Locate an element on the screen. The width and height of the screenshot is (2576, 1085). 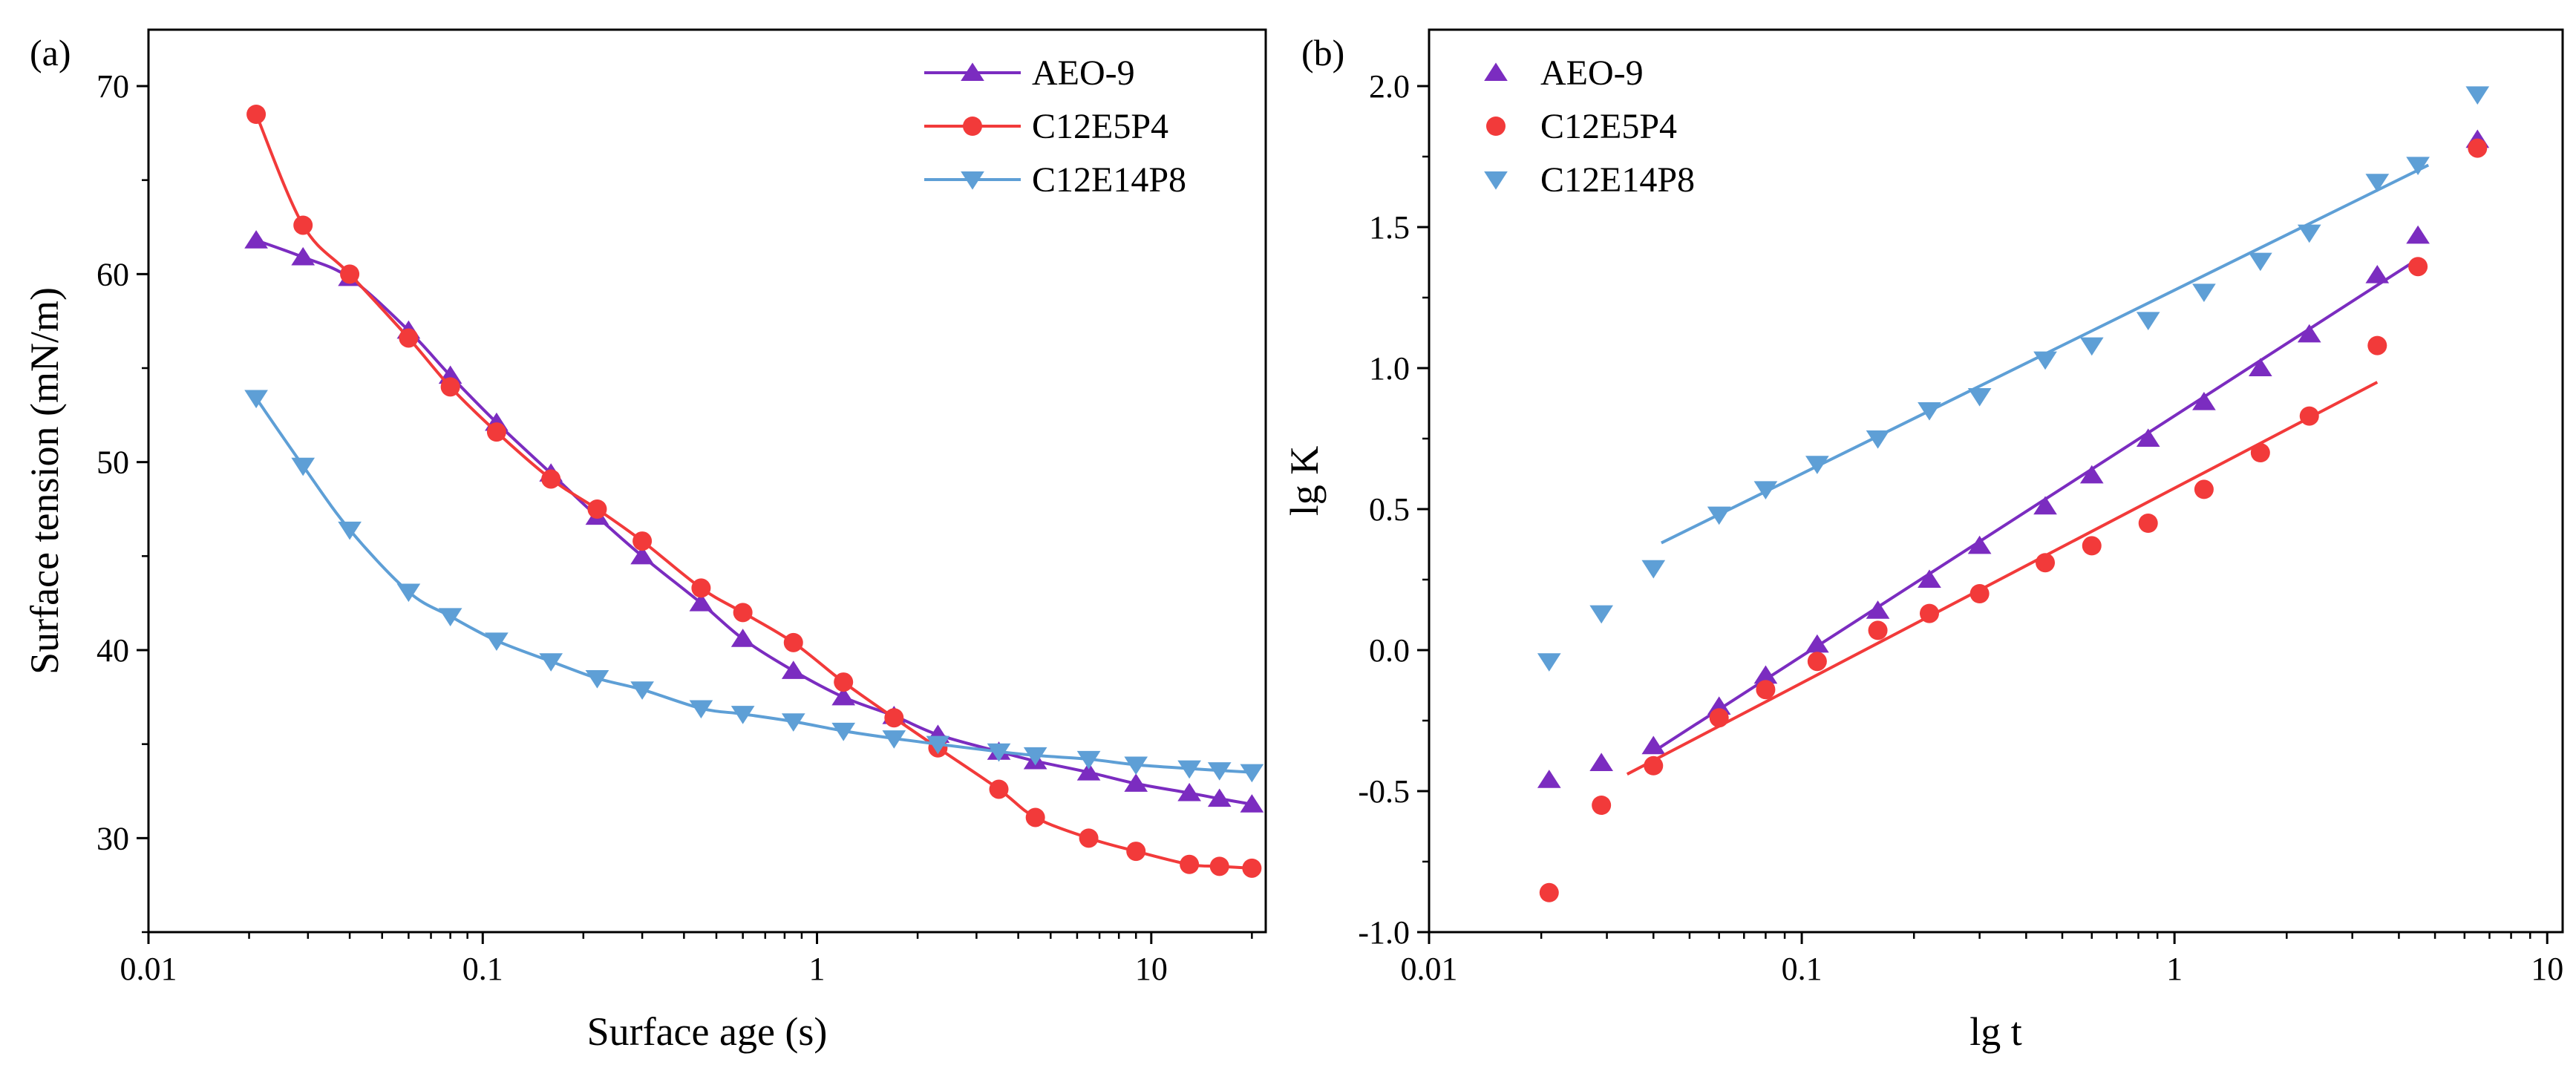
y-tick-label: 70 is located at coordinates (113, 87).